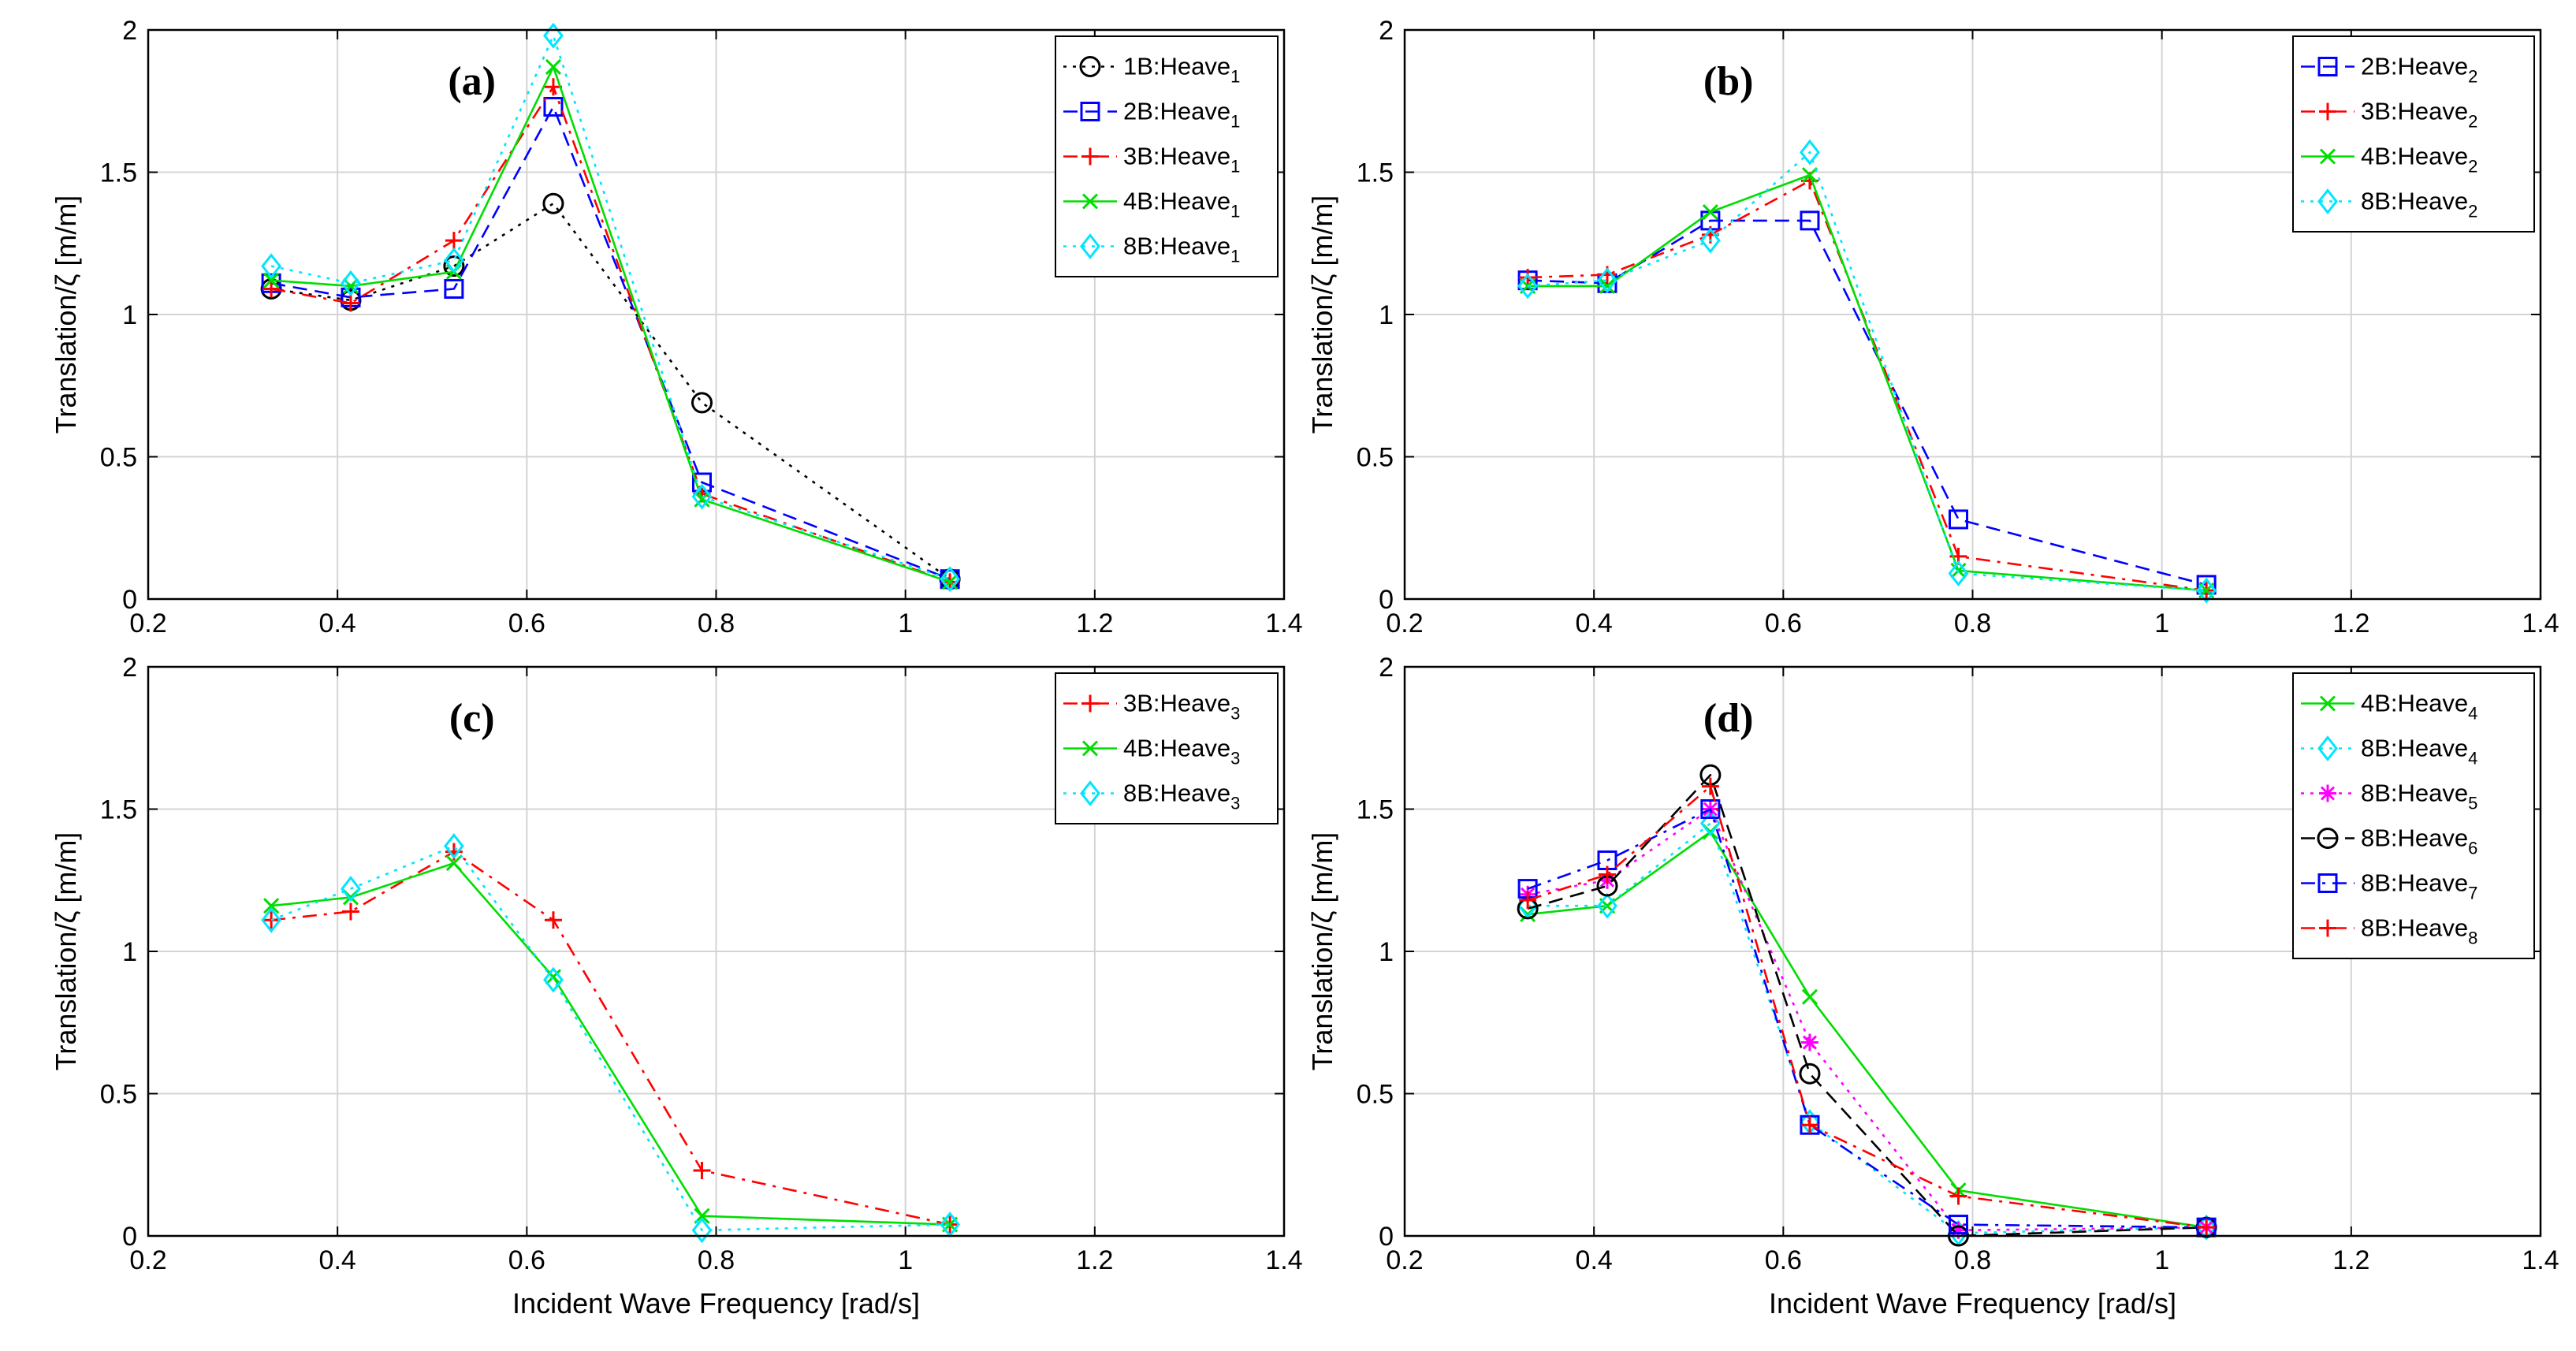 Image resolution: width=2576 pixels, height=1351 pixels. I want to click on series-8b-heave2, so click(1867, 372).